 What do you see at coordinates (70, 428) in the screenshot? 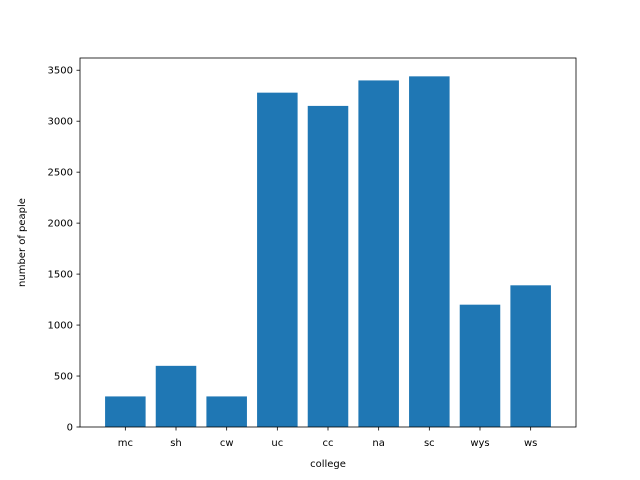
I see `y-tick-label: 0` at bounding box center [70, 428].